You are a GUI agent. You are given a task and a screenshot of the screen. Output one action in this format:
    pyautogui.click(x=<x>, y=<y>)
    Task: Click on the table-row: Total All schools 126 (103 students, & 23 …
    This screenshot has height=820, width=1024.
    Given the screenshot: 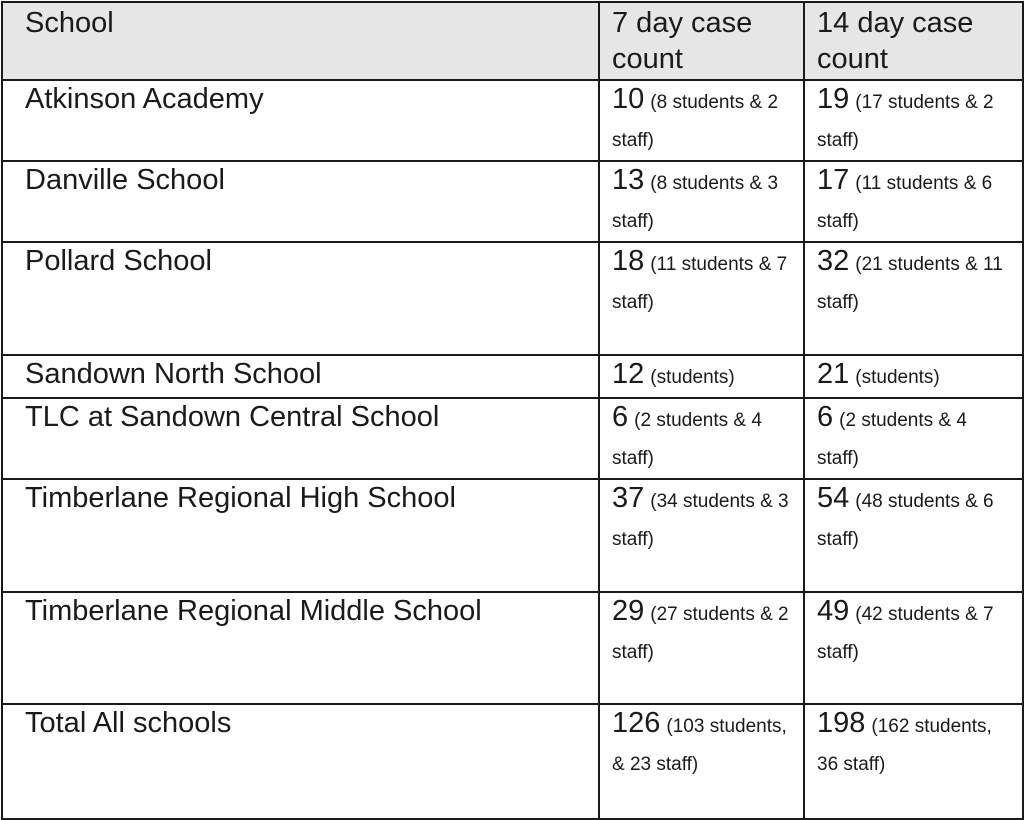 What is the action you would take?
    pyautogui.click(x=512, y=761)
    